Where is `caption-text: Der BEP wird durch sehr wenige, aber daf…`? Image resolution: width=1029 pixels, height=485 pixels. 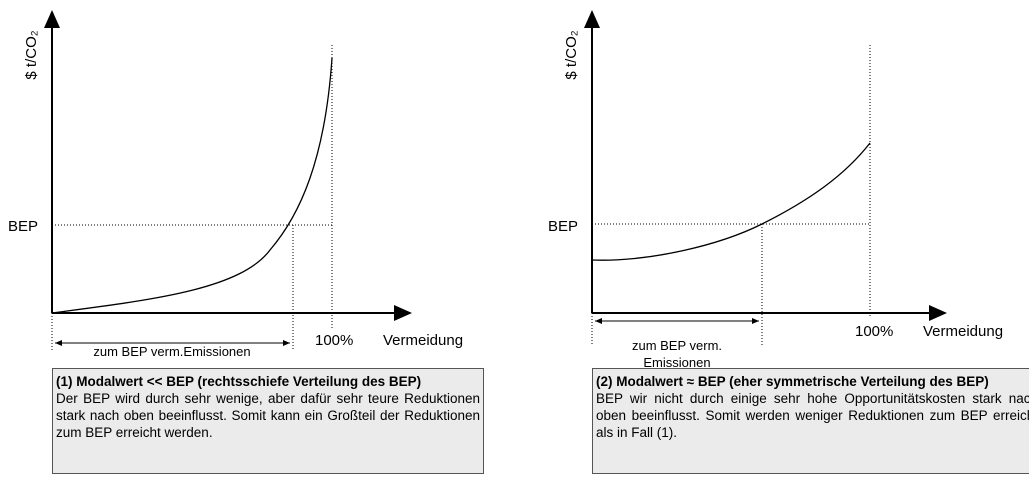 caption-text: Der BEP wird durch sehr wenige, aber daf… is located at coordinates (268, 415).